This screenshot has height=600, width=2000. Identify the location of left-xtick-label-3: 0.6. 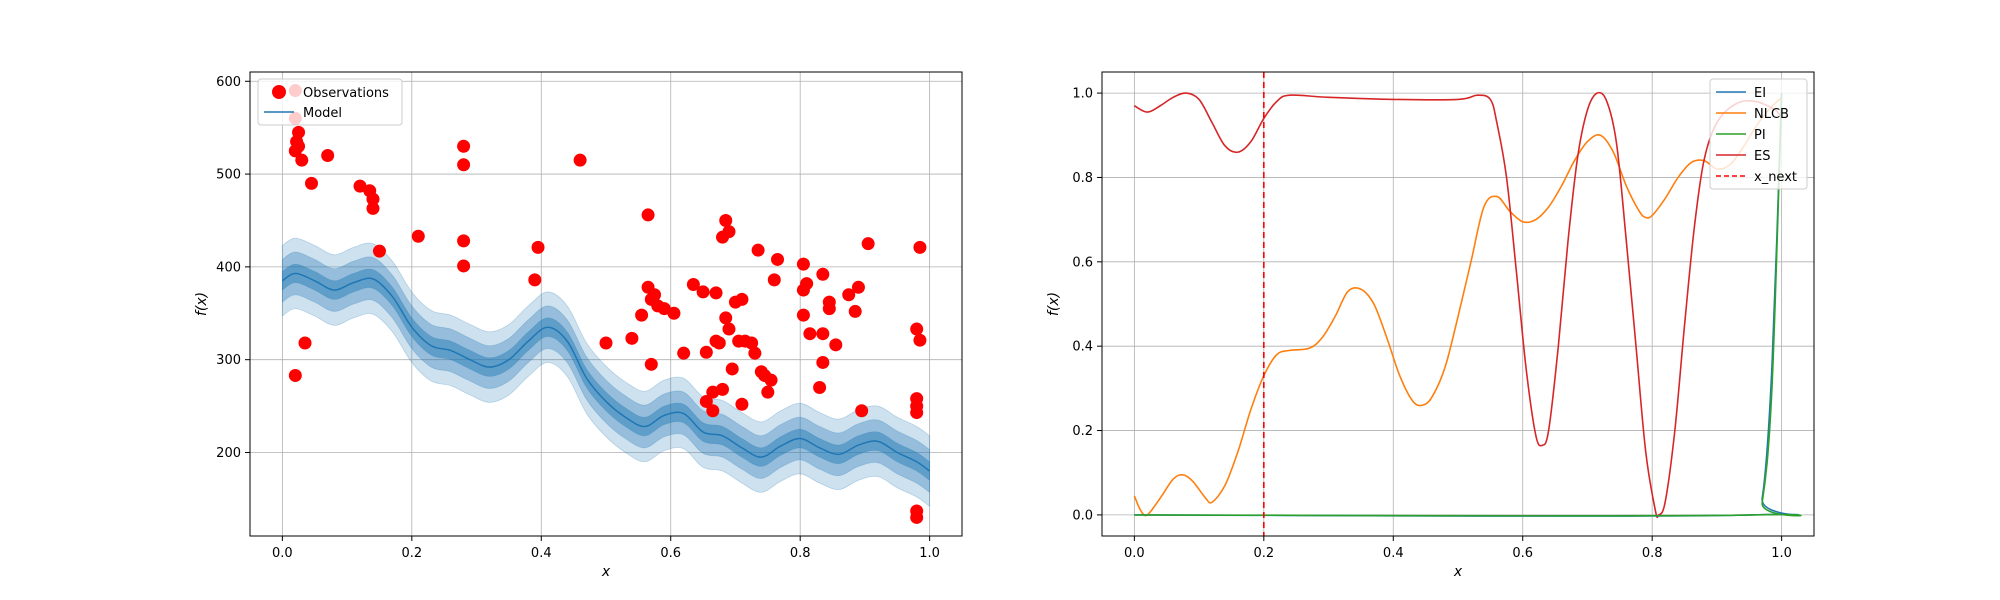
(670, 553).